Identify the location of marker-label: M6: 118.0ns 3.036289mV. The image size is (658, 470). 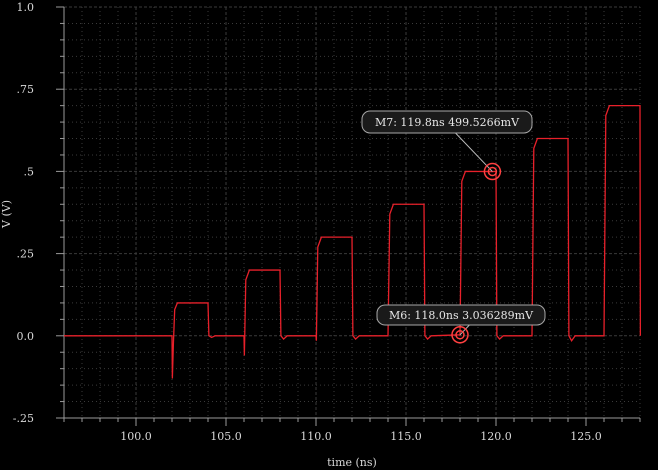
(461, 315).